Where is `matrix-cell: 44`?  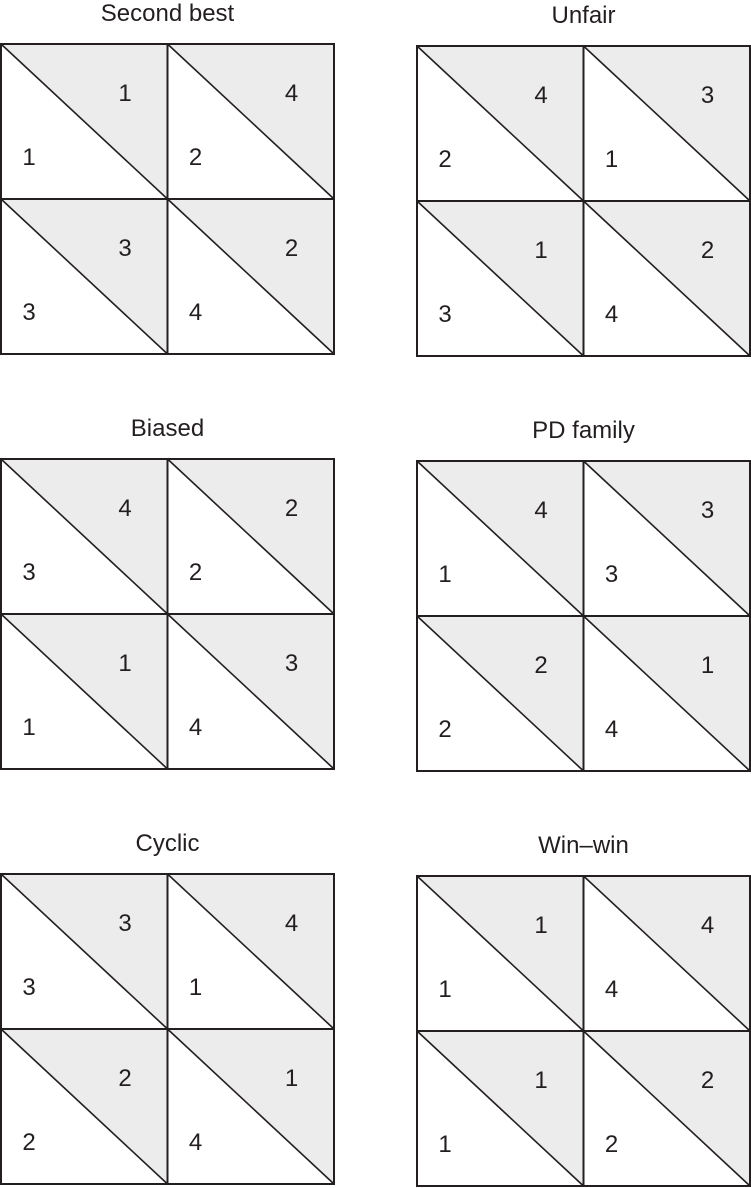
matrix-cell: 44 is located at coordinates (666, 953).